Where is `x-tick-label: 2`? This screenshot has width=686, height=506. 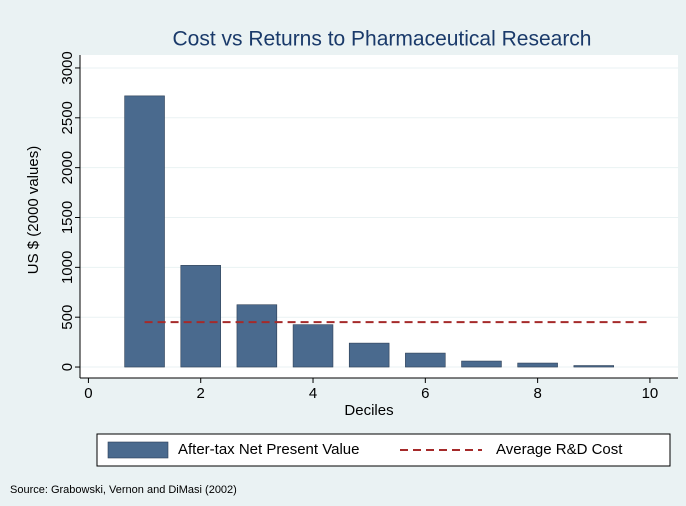 x-tick-label: 2 is located at coordinates (201, 393).